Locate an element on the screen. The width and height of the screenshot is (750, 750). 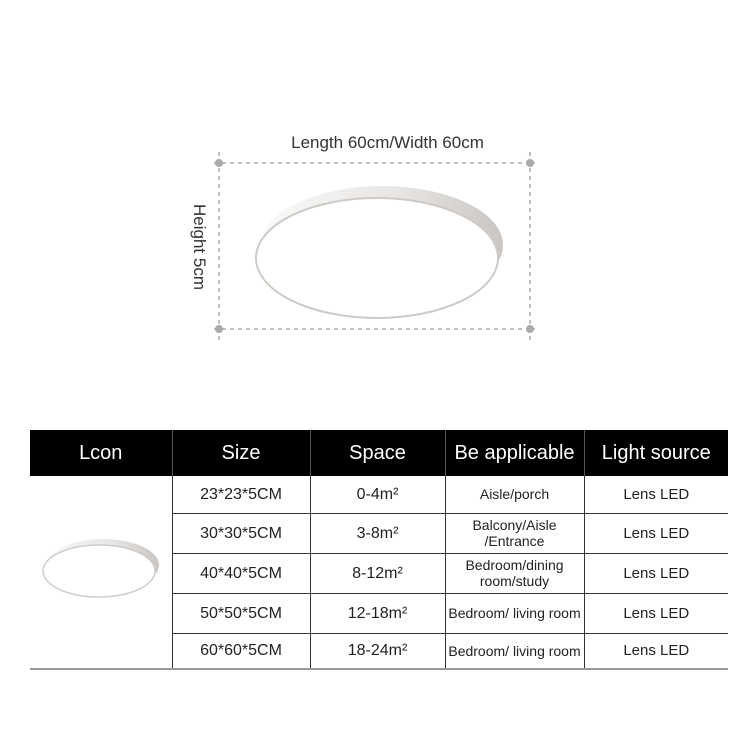
dimension-lines is located at coordinates (374, 246).